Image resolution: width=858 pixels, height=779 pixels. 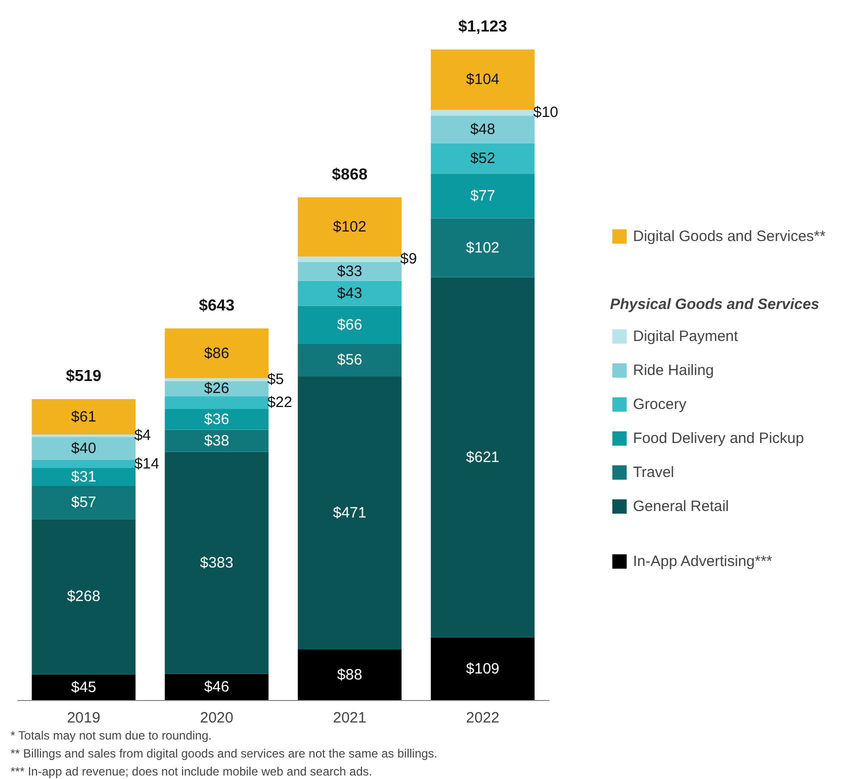 I want to click on data-label: $38, so click(x=217, y=441).